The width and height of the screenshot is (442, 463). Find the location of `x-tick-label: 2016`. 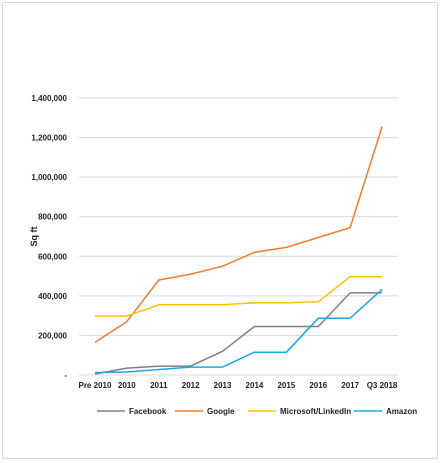

x-tick-label: 2016 is located at coordinates (318, 385).